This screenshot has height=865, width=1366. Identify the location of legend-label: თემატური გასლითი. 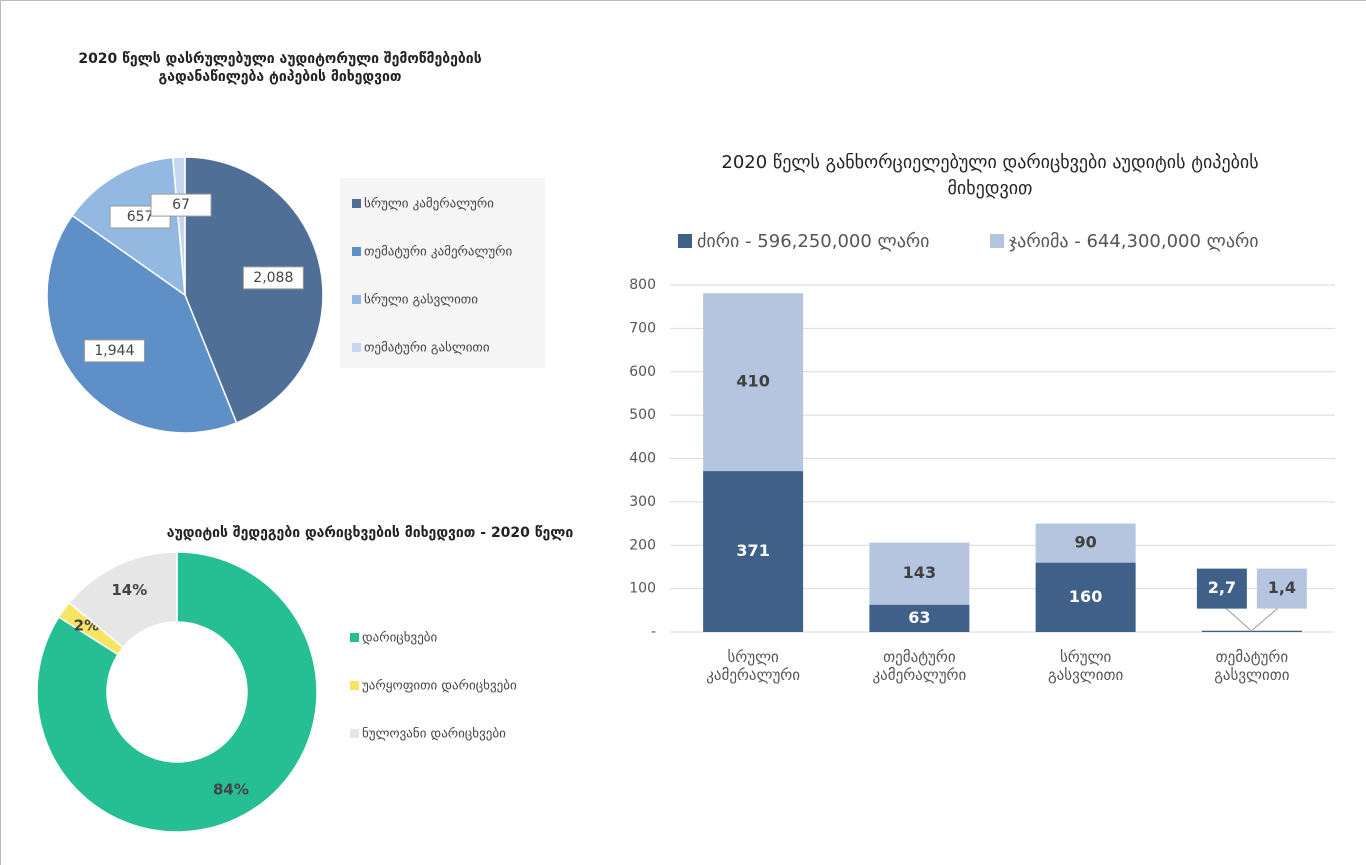
(427, 348).